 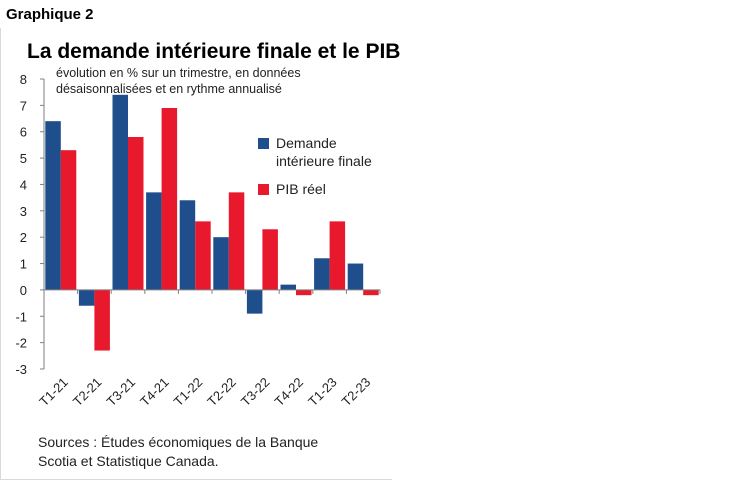 What do you see at coordinates (23, 105) in the screenshot?
I see `y-tick-label: 7` at bounding box center [23, 105].